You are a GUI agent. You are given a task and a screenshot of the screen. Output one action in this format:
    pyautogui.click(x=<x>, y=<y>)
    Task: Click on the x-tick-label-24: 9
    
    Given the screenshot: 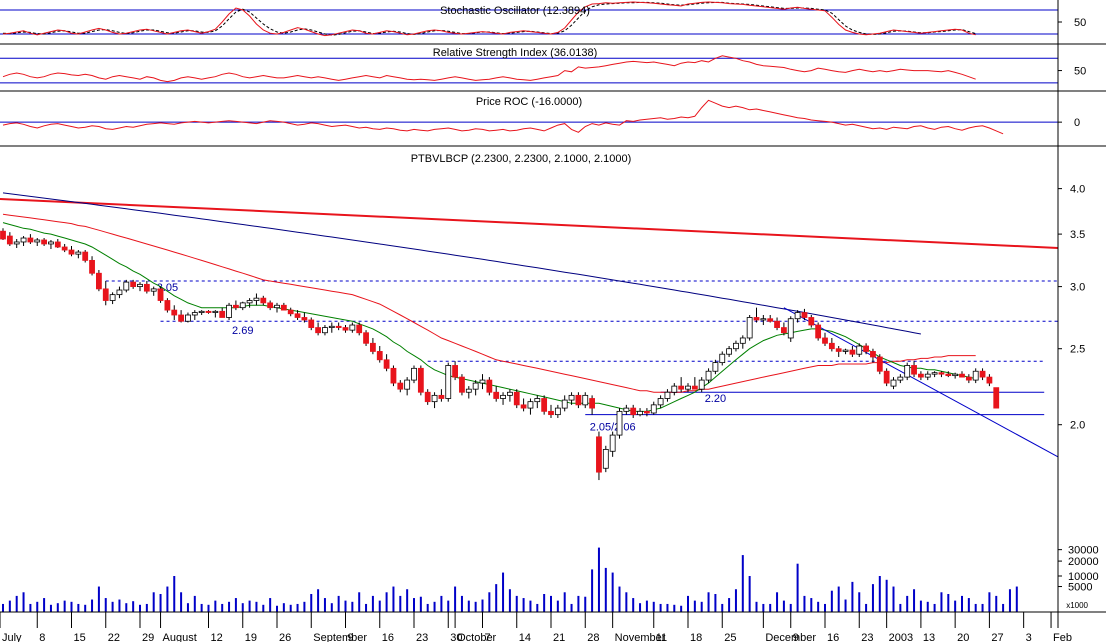 What is the action you would take?
    pyautogui.click(x=796, y=637)
    